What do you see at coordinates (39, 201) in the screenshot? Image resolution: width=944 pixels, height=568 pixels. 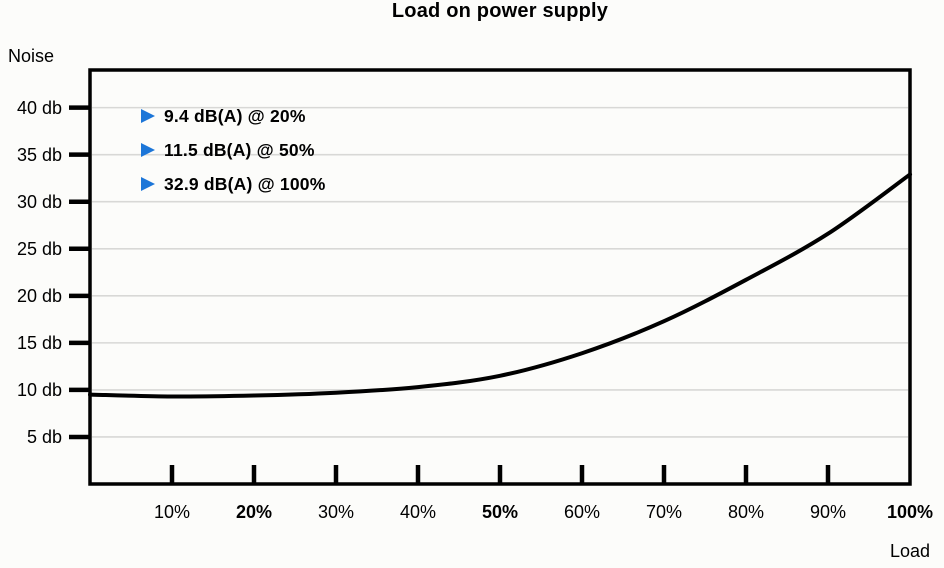 I see `y-tick-label: 30 db` at bounding box center [39, 201].